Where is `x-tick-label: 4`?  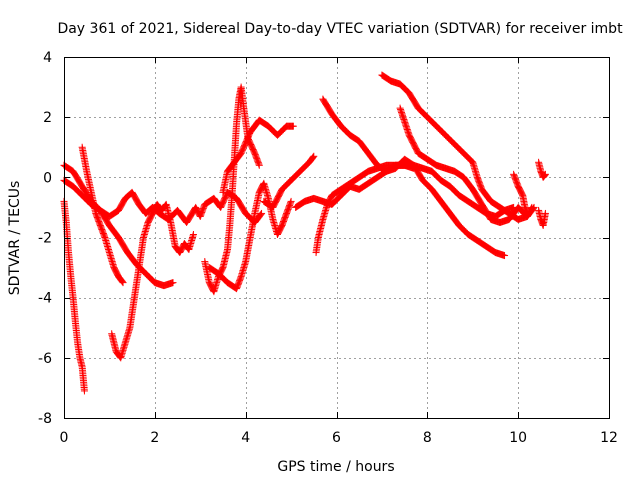
x-tick-label: 4 is located at coordinates (245, 438).